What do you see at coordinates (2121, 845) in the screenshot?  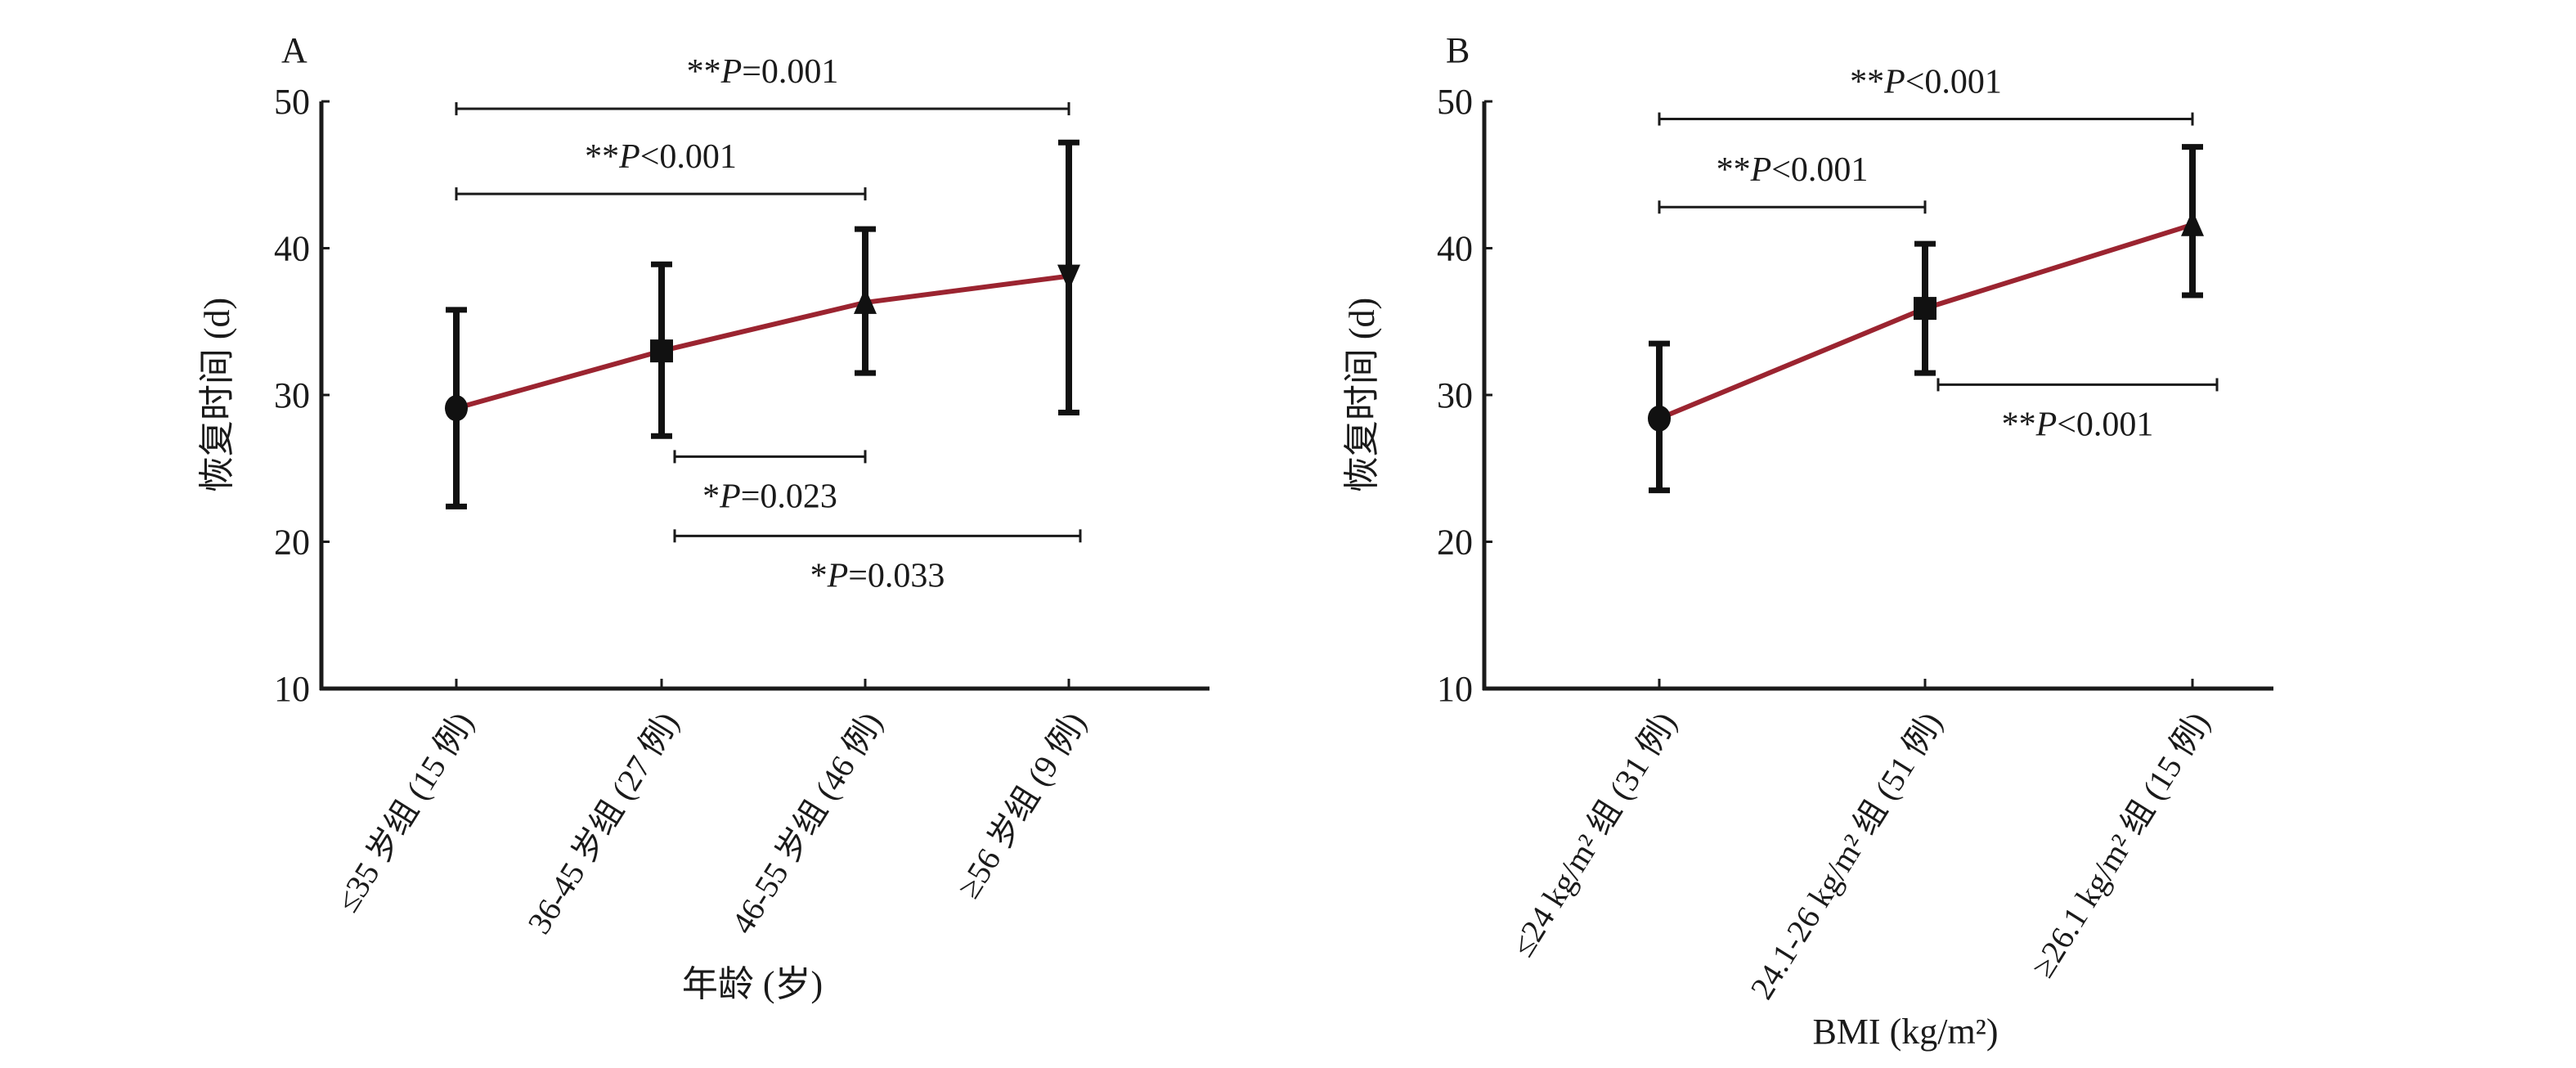 I see `x-tick-label: ≥26.1 kg/m² 组 (15 例)` at bounding box center [2121, 845].